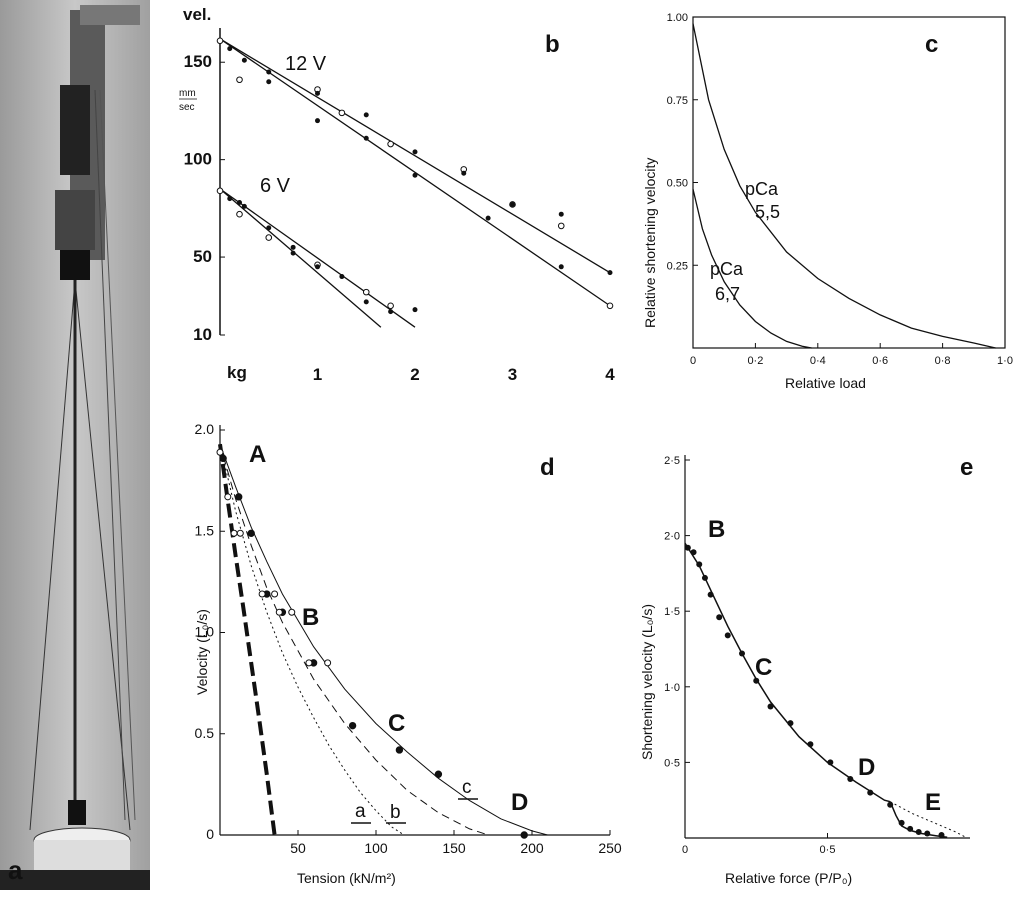  What do you see at coordinates (787, 672) in the screenshot?
I see `curve-solid` at bounding box center [787, 672].